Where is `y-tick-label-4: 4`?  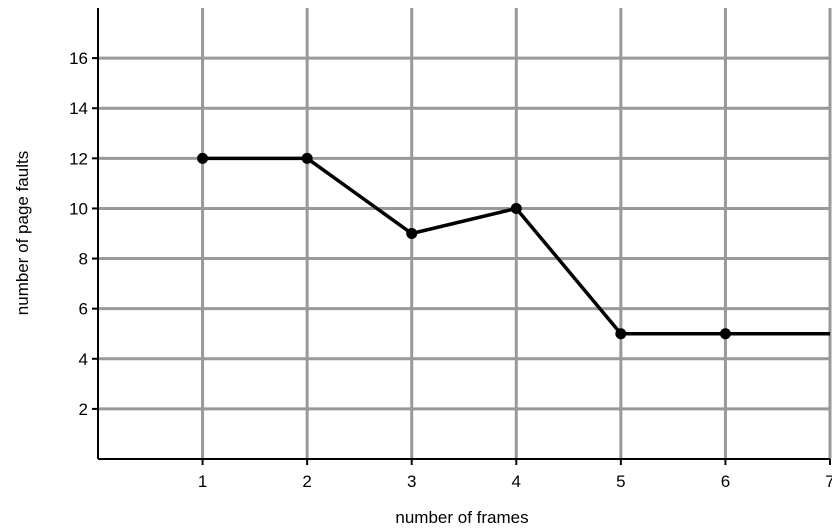 y-tick-label-4: 4 is located at coordinates (83, 359).